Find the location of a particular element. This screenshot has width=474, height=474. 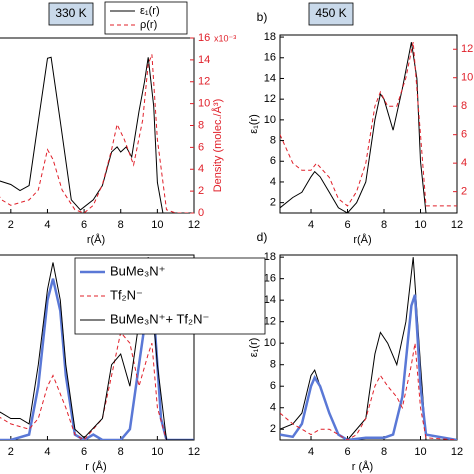

y2-axis-label: Density (molec./Å³) is located at coordinates (217, 146).